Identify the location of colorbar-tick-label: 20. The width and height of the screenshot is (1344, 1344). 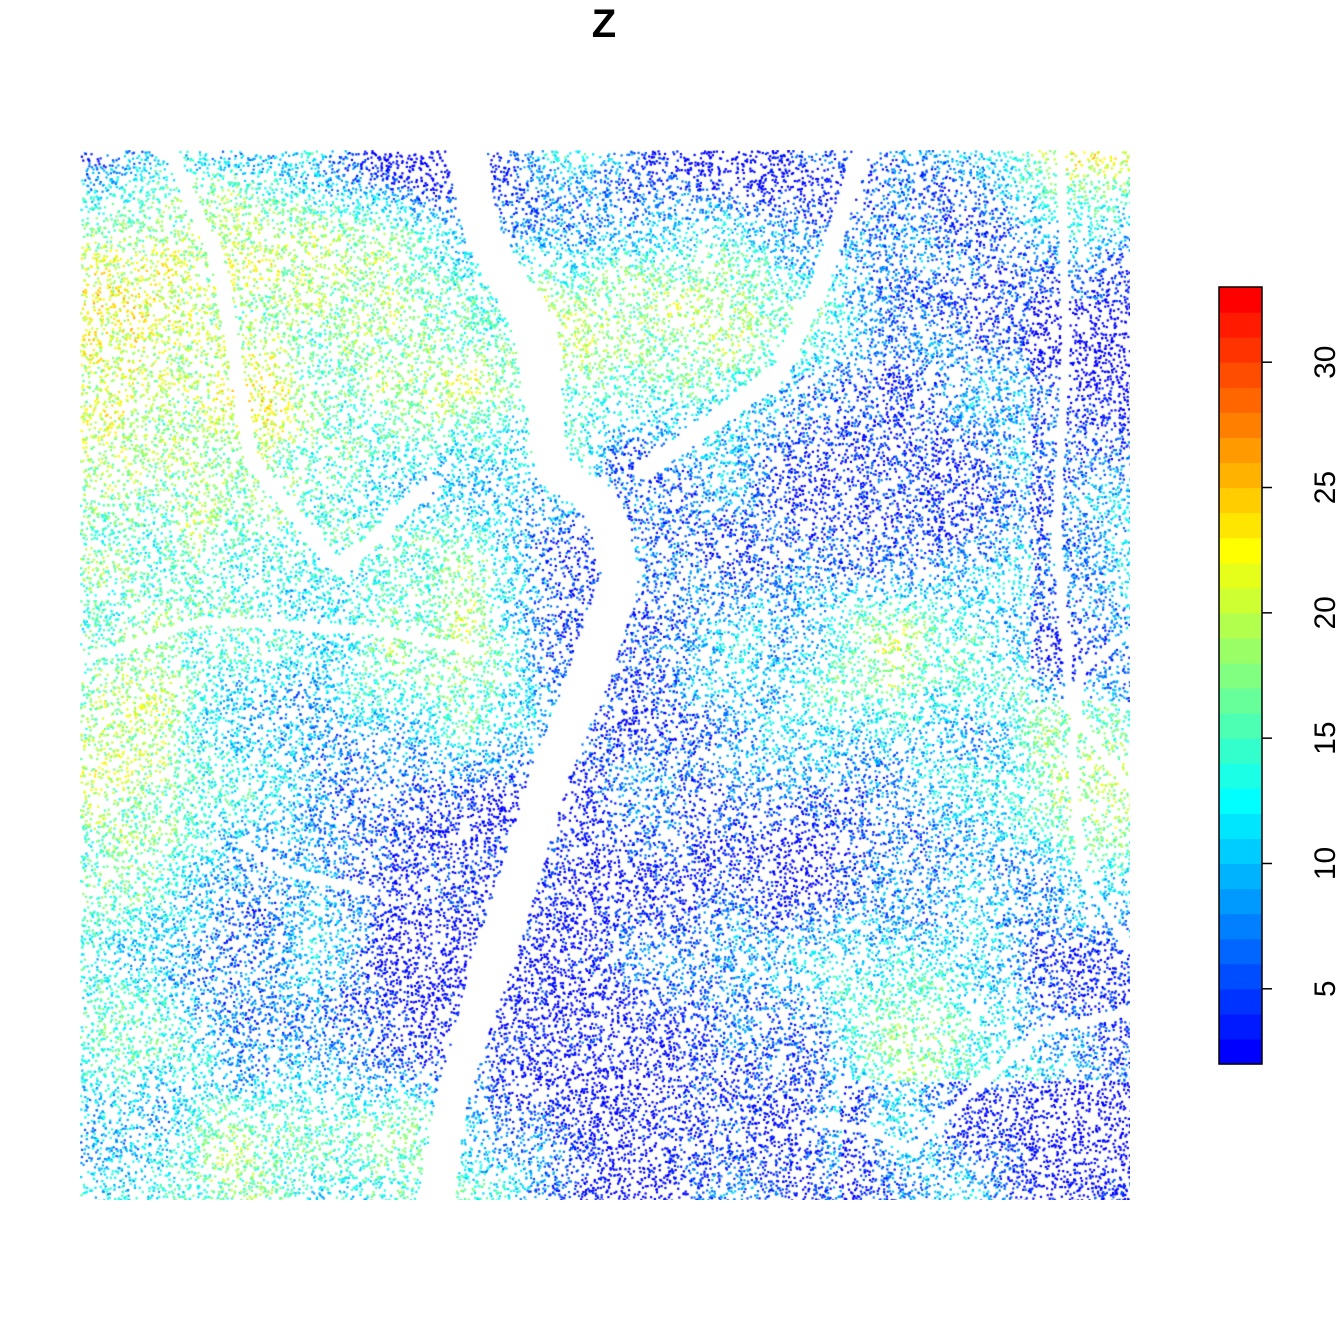
(1325, 612).